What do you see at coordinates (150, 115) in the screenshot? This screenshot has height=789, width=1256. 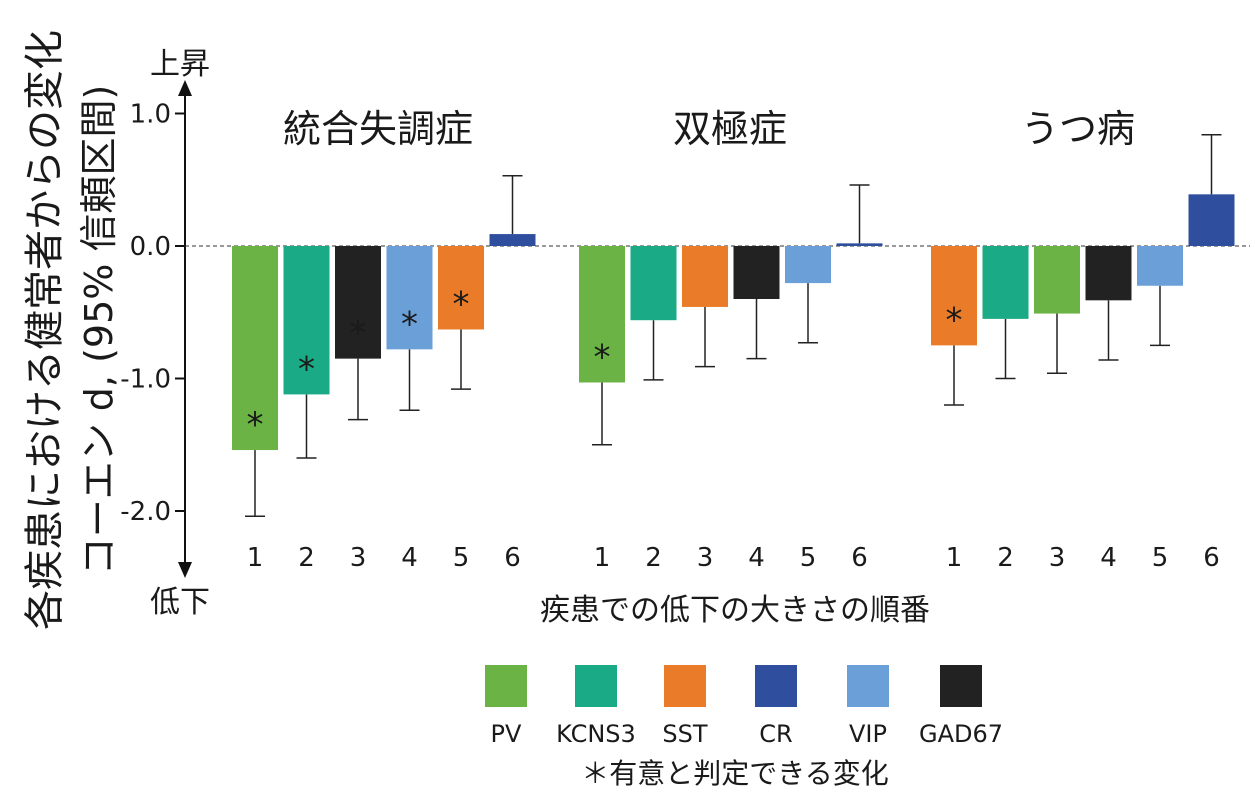 I see `y-tick-label: 1.0` at bounding box center [150, 115].